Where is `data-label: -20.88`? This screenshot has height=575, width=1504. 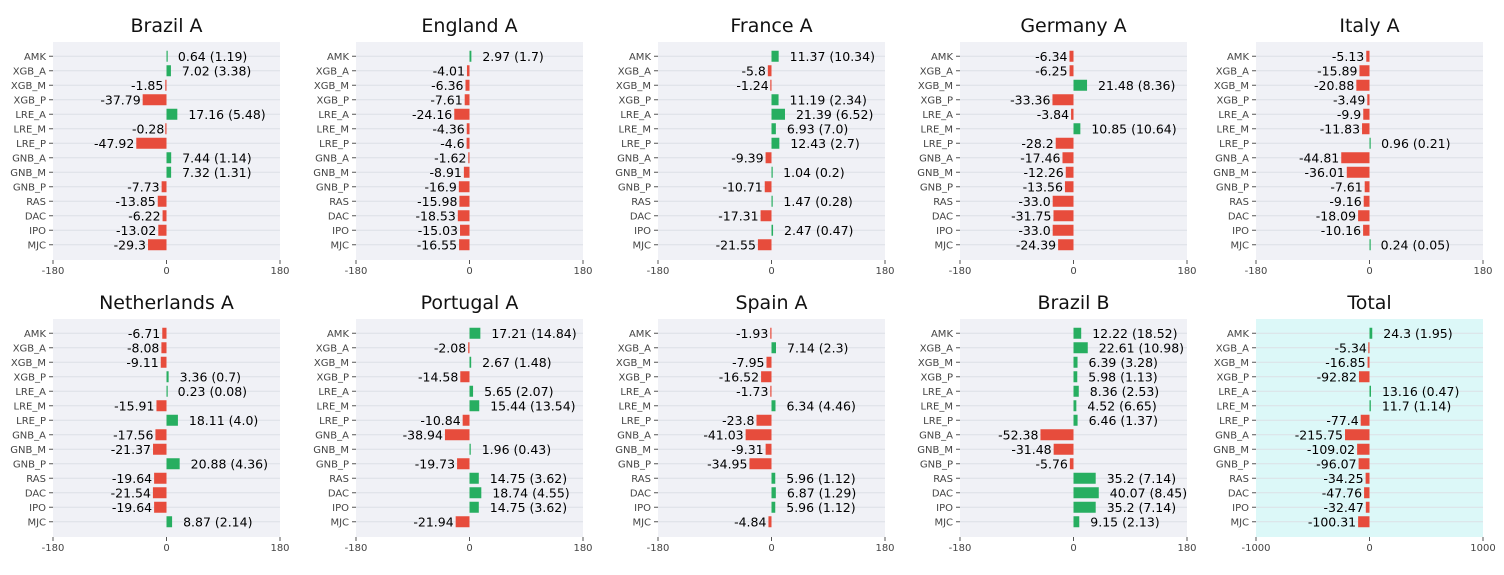 data-label: -20.88 is located at coordinates (1334, 85).